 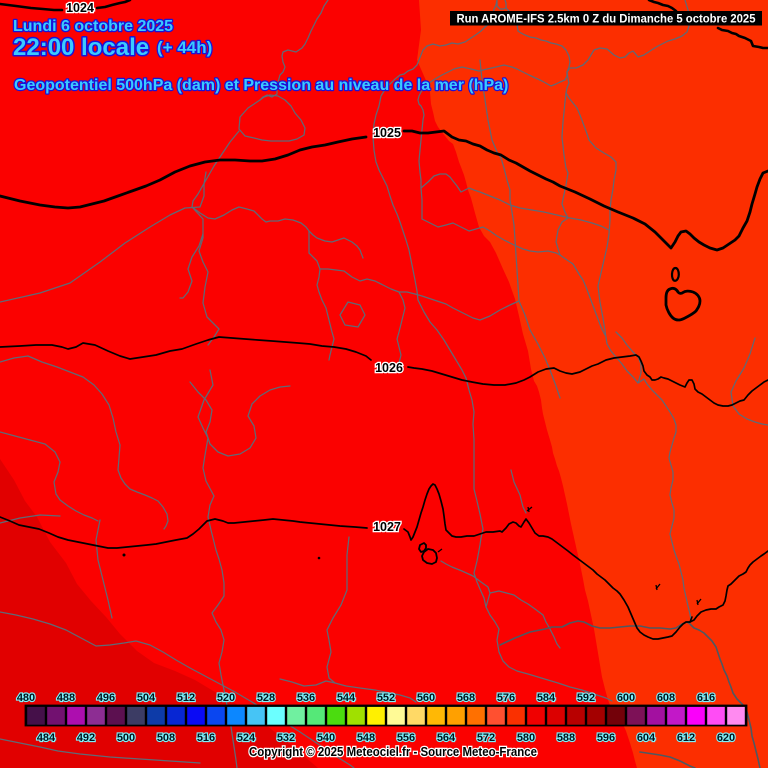 I want to click on svg-text: 604, so click(x=646, y=738).